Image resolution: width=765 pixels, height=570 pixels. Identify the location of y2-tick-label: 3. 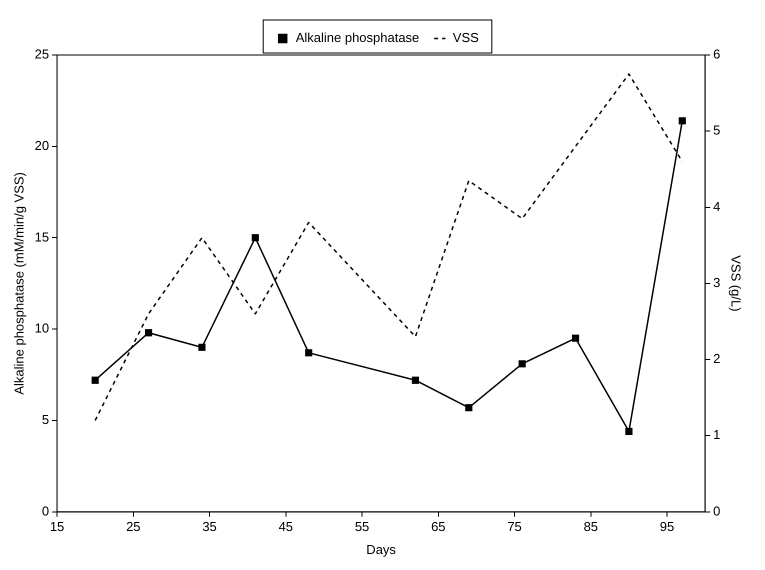
(716, 282).